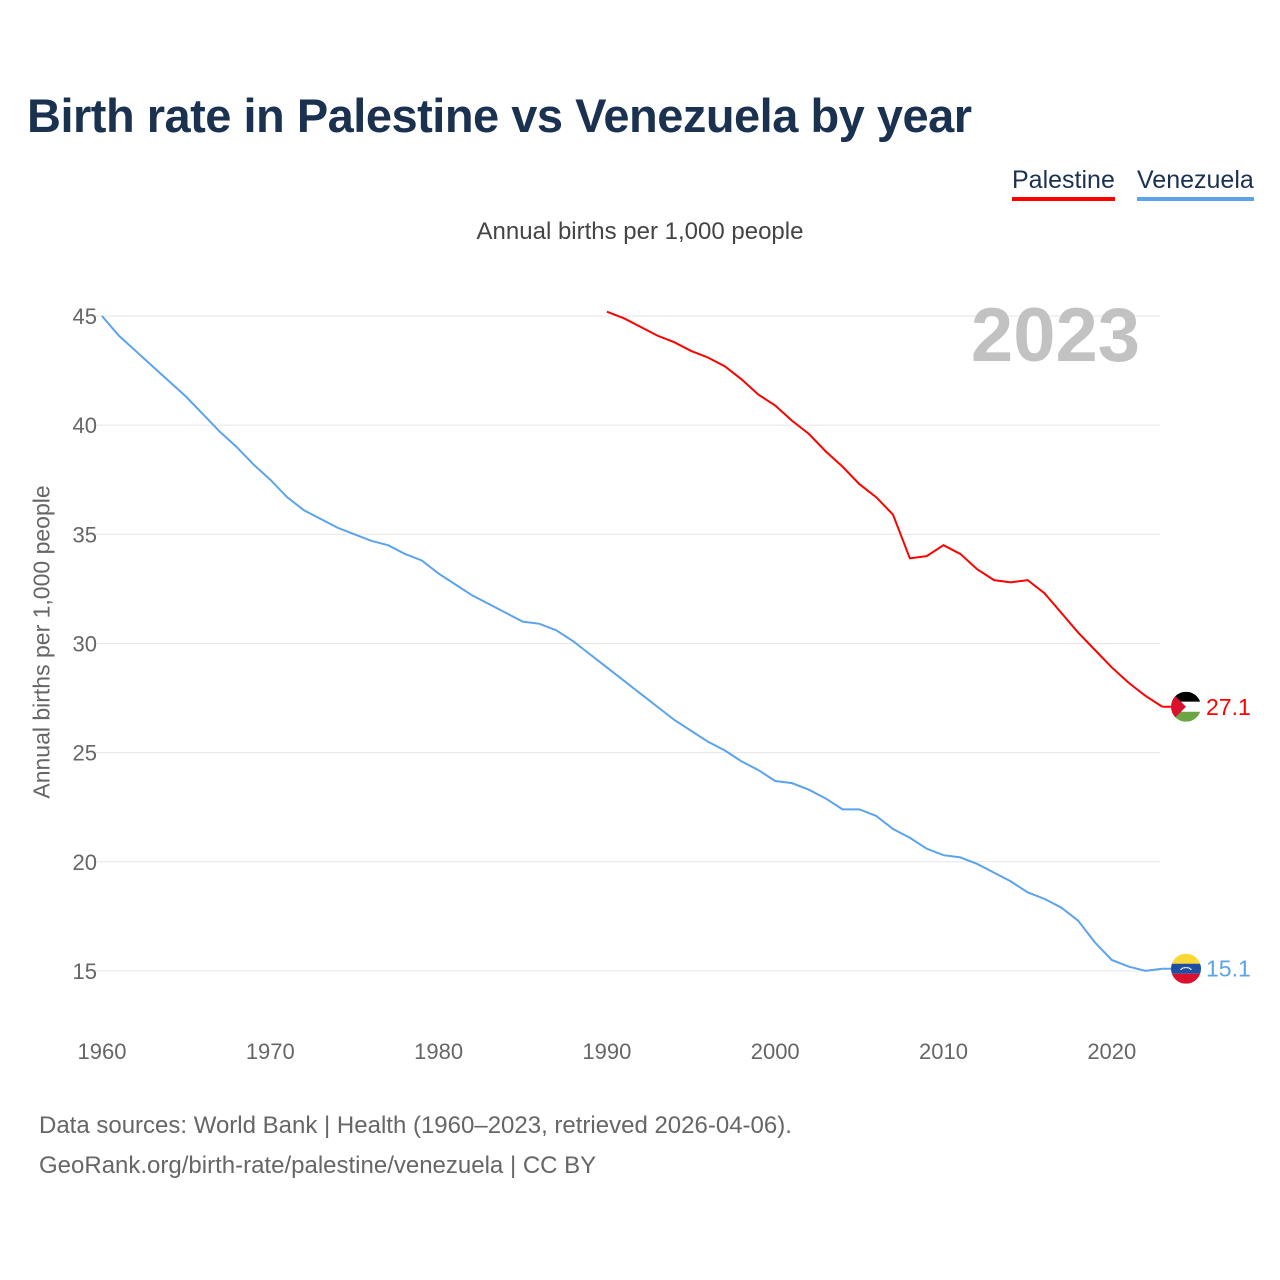 The width and height of the screenshot is (1280, 1280). Describe the element at coordinates (85, 425) in the screenshot. I see `y-tick-label: 40` at that location.